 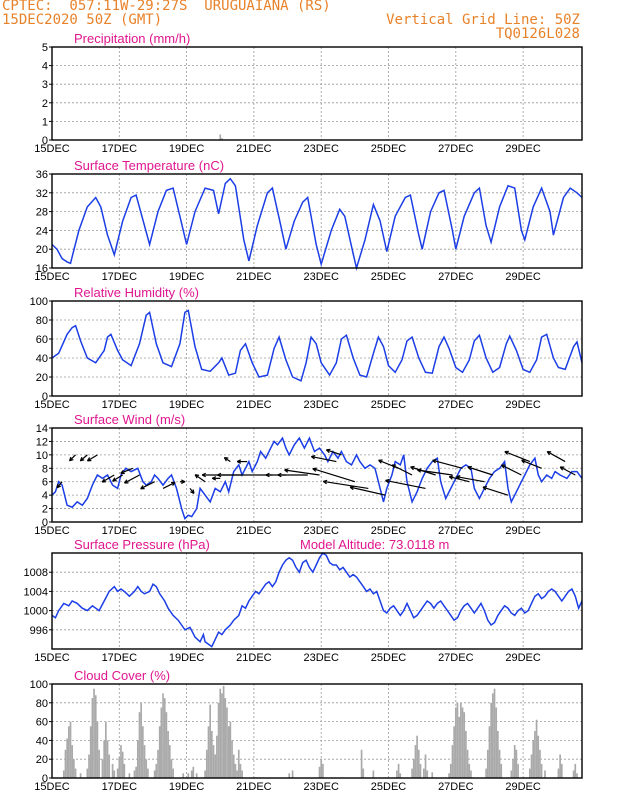 I want to click on y-tick-label: 5, so click(x=45, y=48).